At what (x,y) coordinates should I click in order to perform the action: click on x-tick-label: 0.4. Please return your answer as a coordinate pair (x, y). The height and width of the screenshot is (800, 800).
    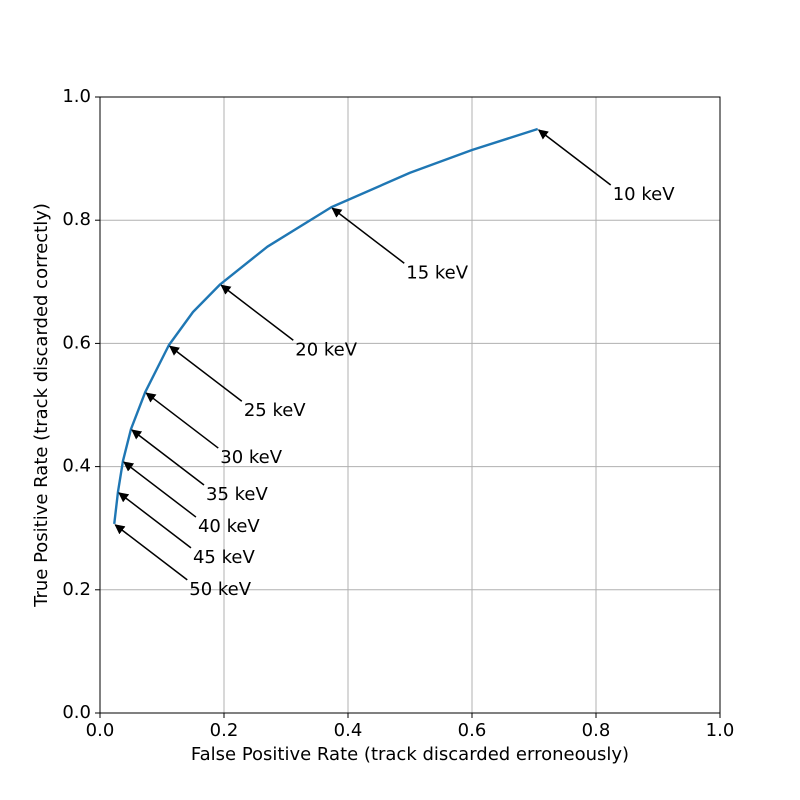
    Looking at the image, I should click on (348, 730).